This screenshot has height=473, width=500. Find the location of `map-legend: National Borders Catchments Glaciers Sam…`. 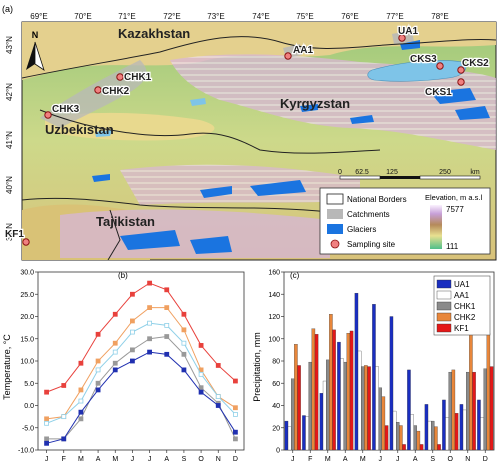

map-legend: National Borders Catchments Glaciers Sam… is located at coordinates (405, 221).